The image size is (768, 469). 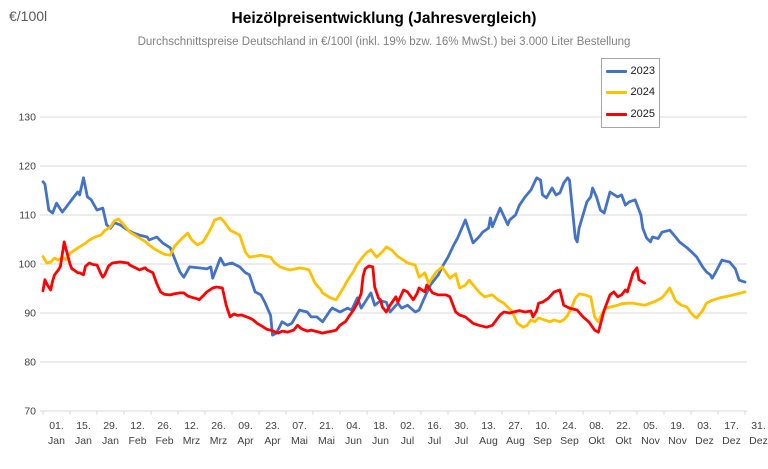 What do you see at coordinates (245, 426) in the screenshot?
I see `x-tick-label-day: 09.` at bounding box center [245, 426].